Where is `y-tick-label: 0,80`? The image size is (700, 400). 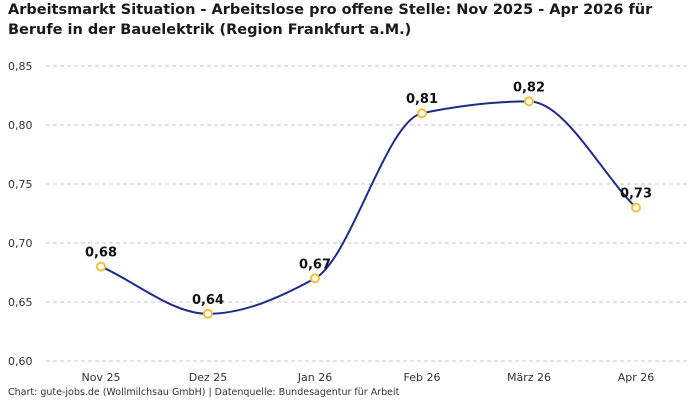 y-tick-label: 0,80 is located at coordinates (20, 125).